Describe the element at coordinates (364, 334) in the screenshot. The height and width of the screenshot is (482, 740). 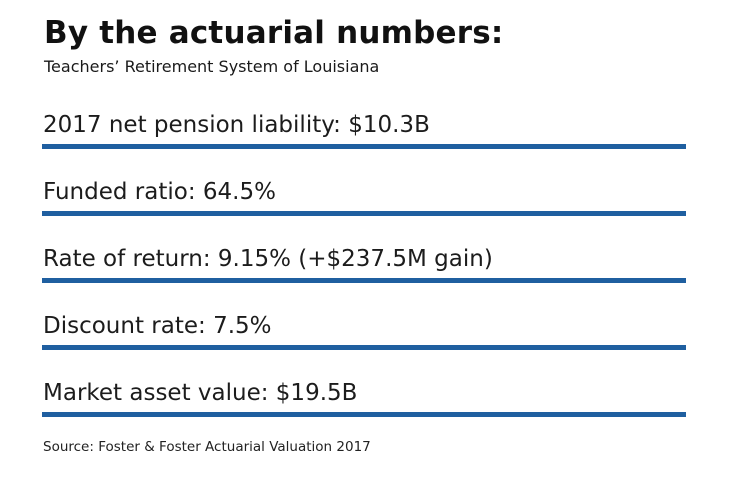
I see `stat-row-discount-rate: Discount rate: 7.5%` at that location.